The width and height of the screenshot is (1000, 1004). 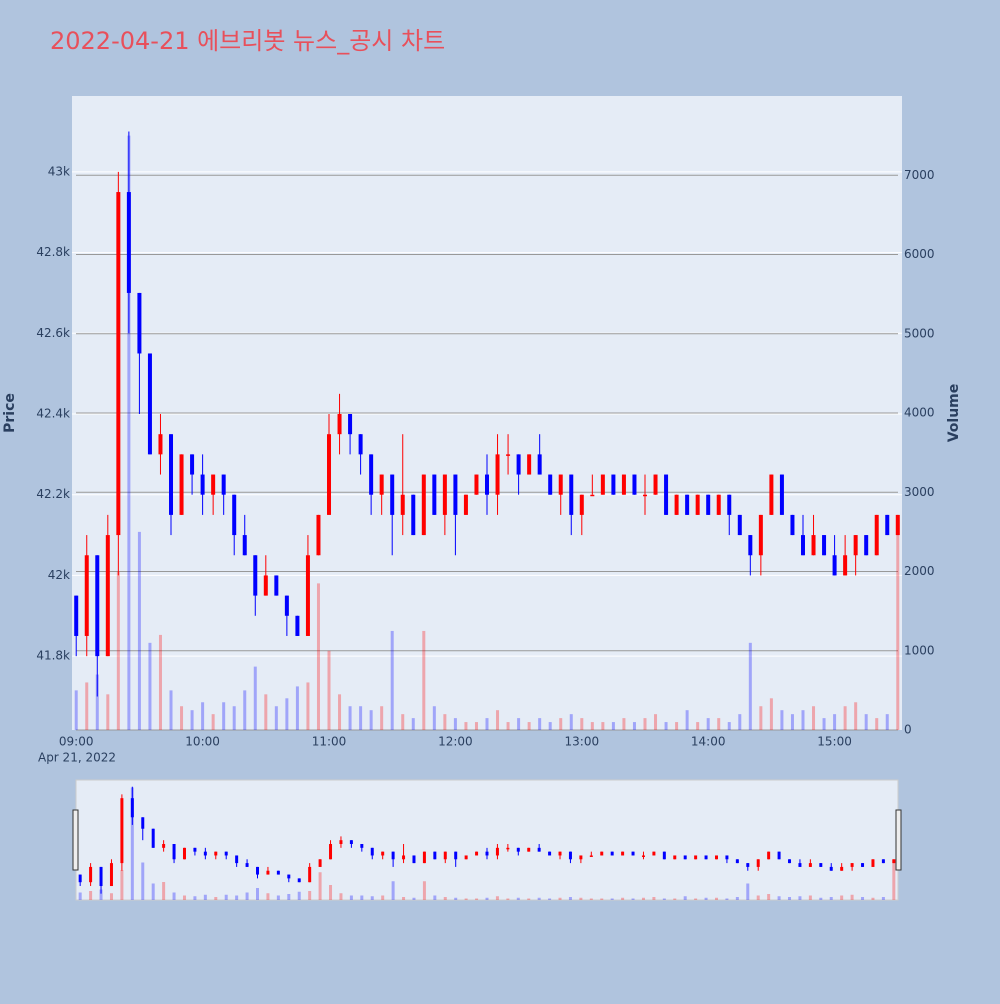 What do you see at coordinates (919, 413) in the screenshot?
I see `y2-tick-label: 4000` at bounding box center [919, 413].